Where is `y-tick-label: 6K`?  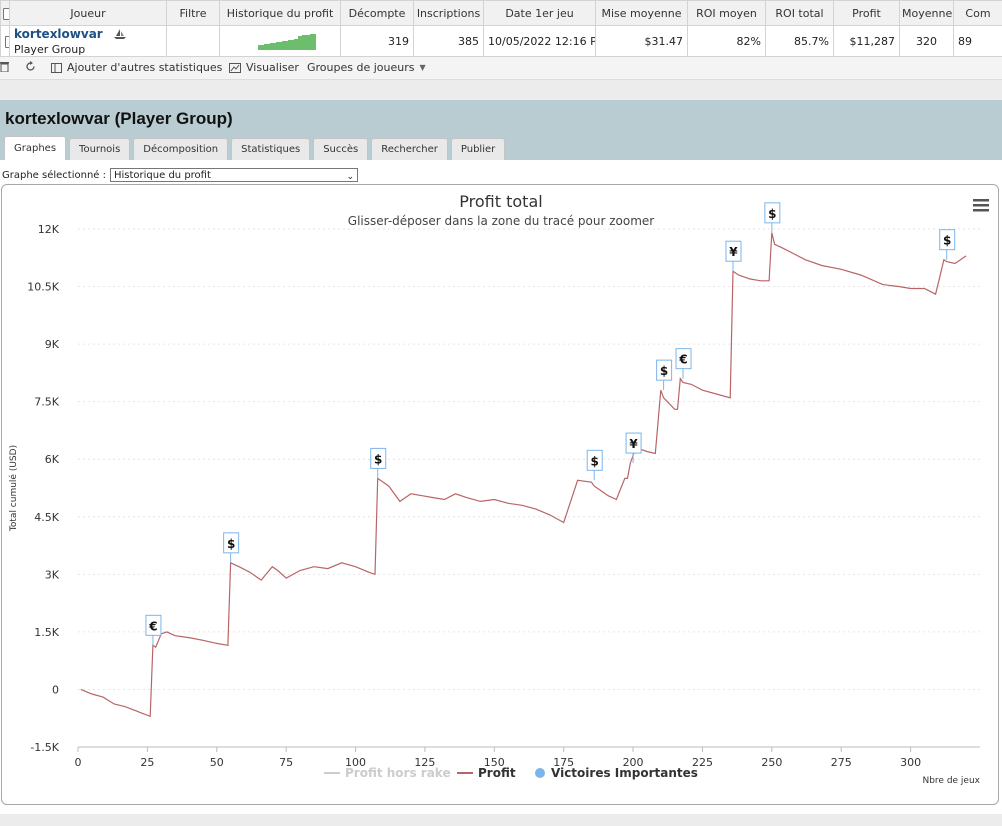
y-tick-label: 6K is located at coordinates (52, 459).